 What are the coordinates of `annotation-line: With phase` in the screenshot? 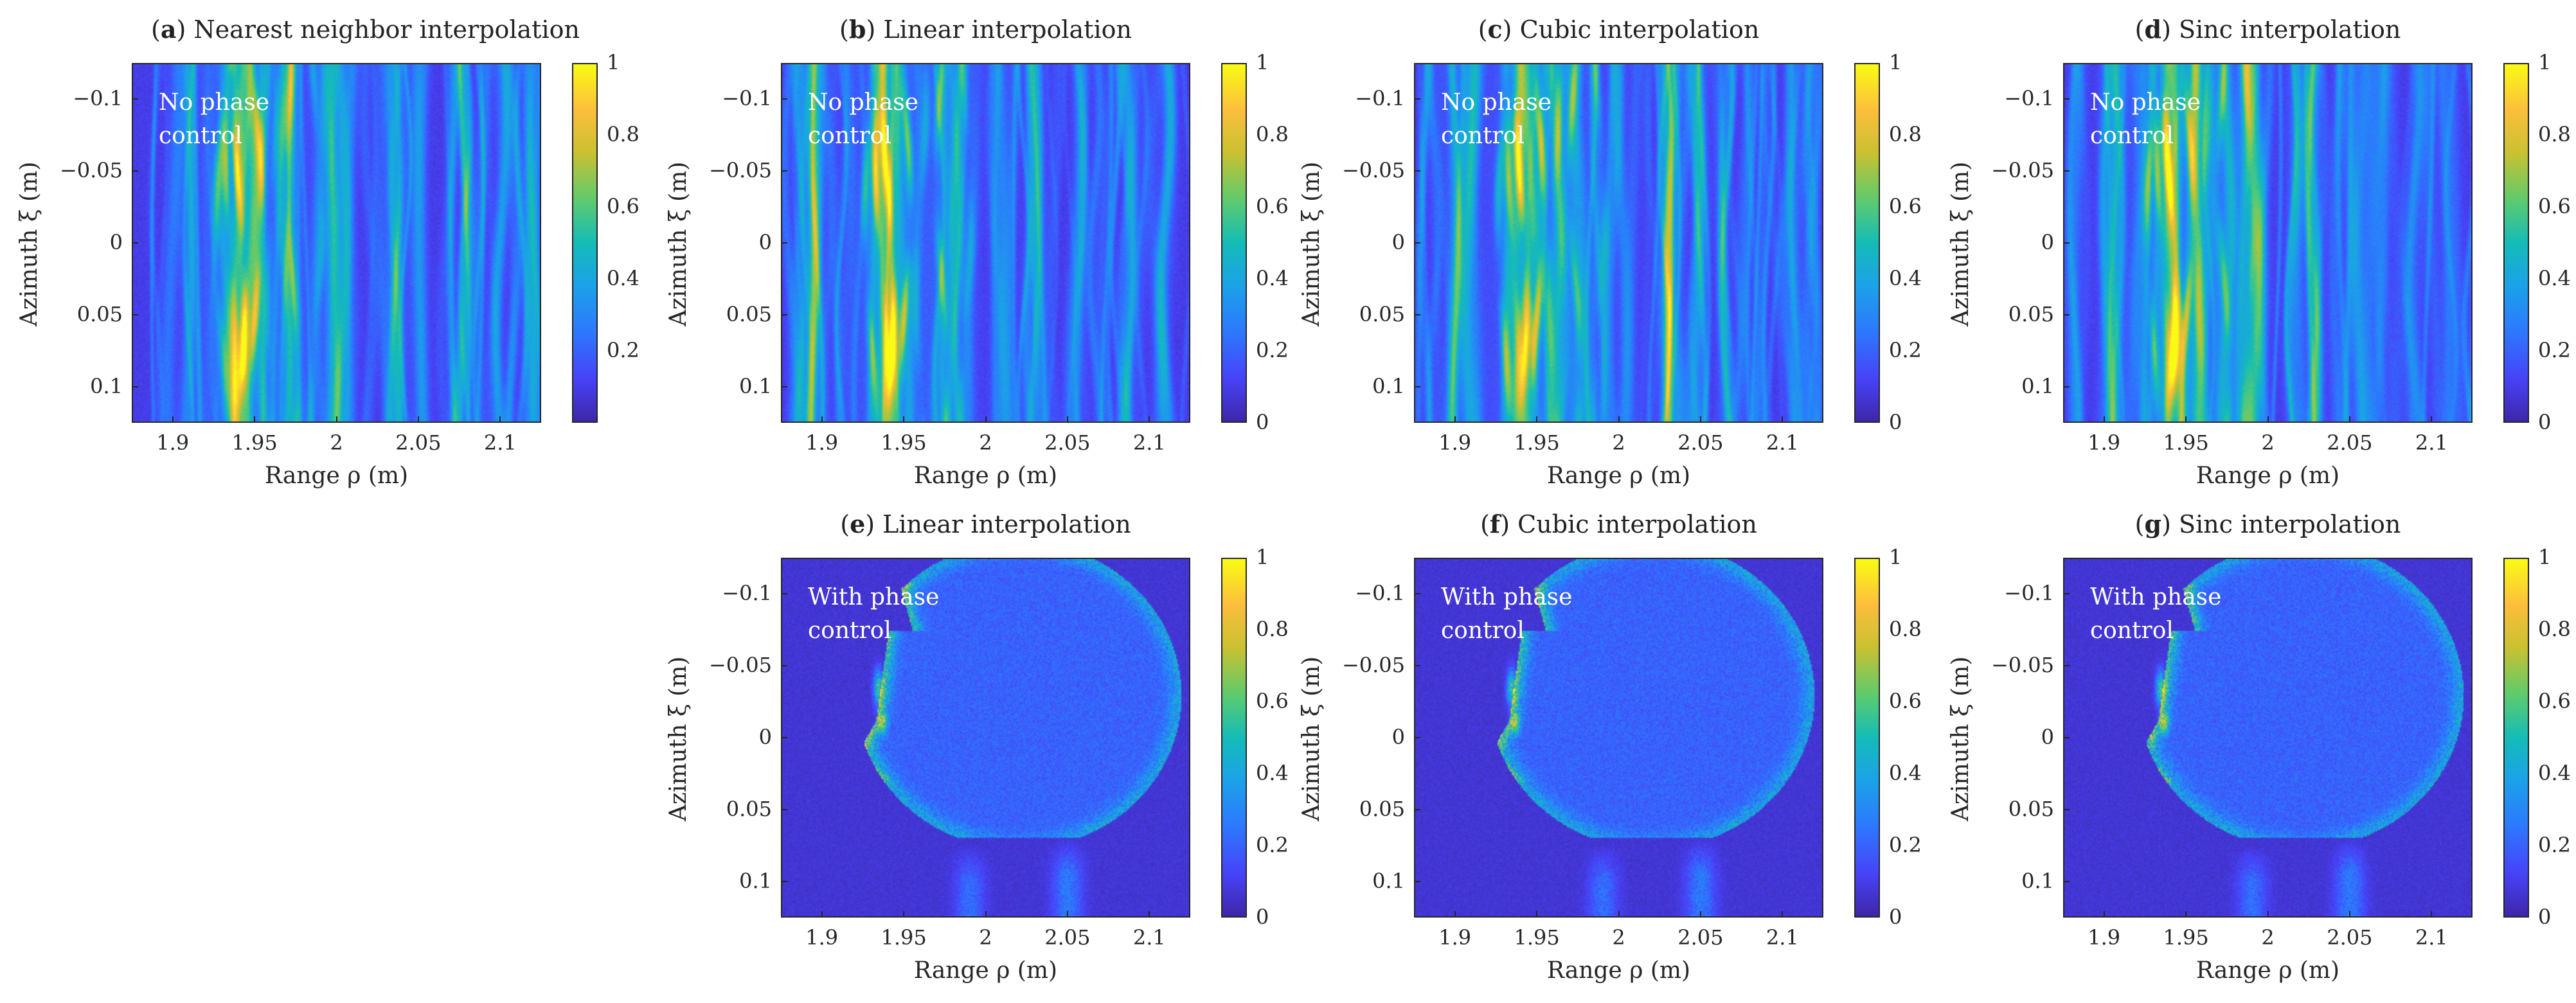 It's located at (1507, 597).